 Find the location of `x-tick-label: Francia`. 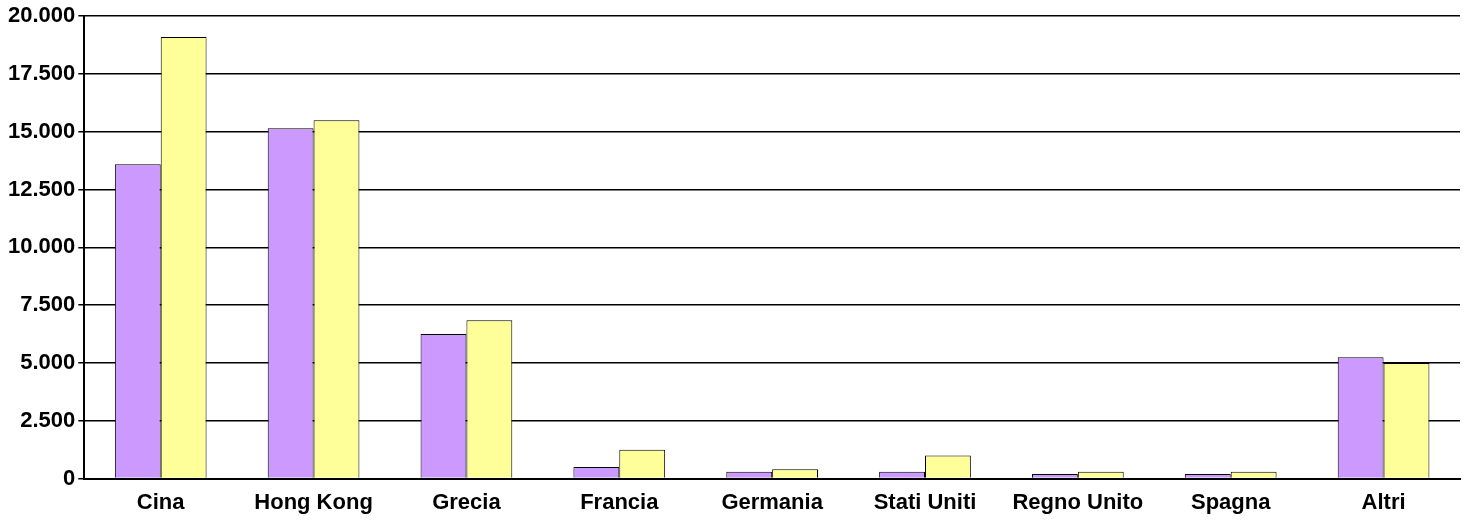

x-tick-label: Francia is located at coordinates (620, 501).